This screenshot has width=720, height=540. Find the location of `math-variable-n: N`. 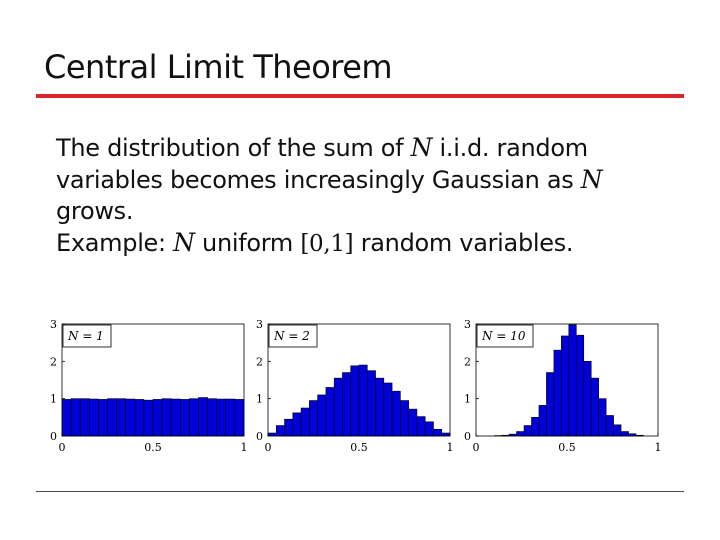

math-variable-n: N is located at coordinates (184, 242).